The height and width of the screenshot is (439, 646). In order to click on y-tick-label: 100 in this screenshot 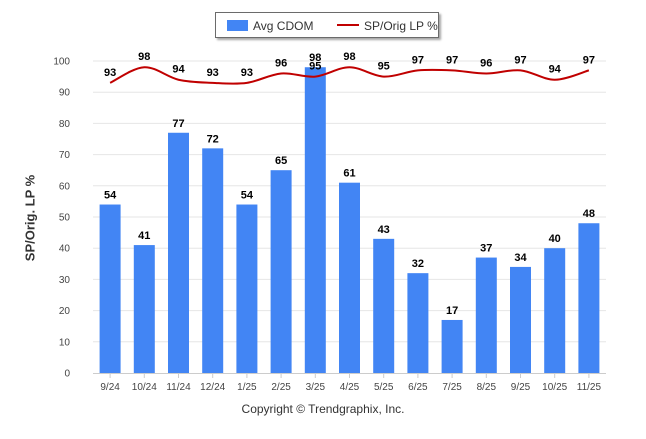, I will do `click(61, 62)`.